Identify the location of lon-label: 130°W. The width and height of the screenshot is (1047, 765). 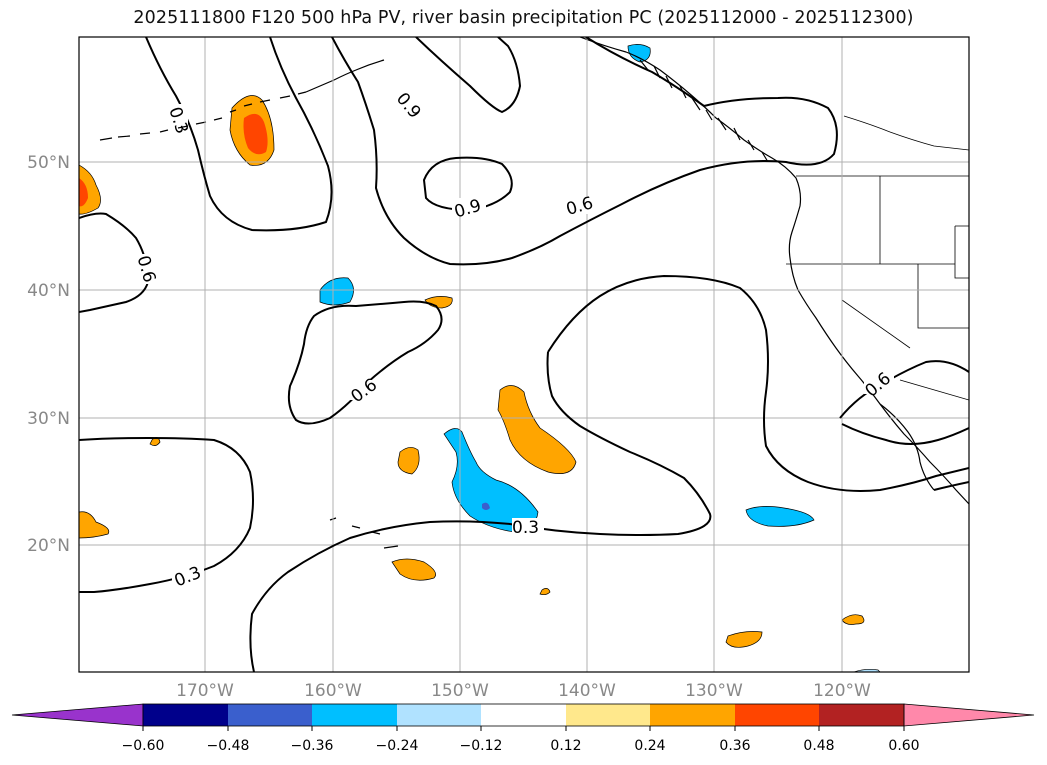
(714, 691).